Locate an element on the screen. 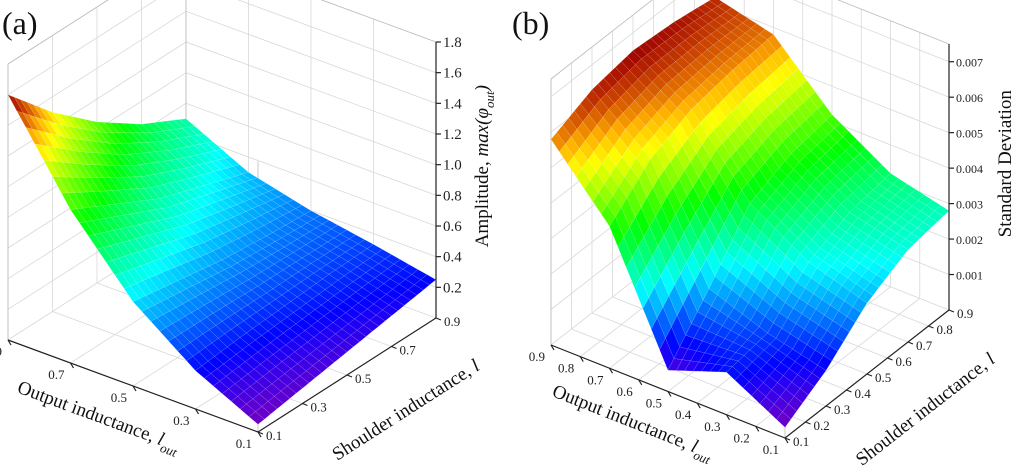  y-tick-label: 0.1 is located at coordinates (801, 441).